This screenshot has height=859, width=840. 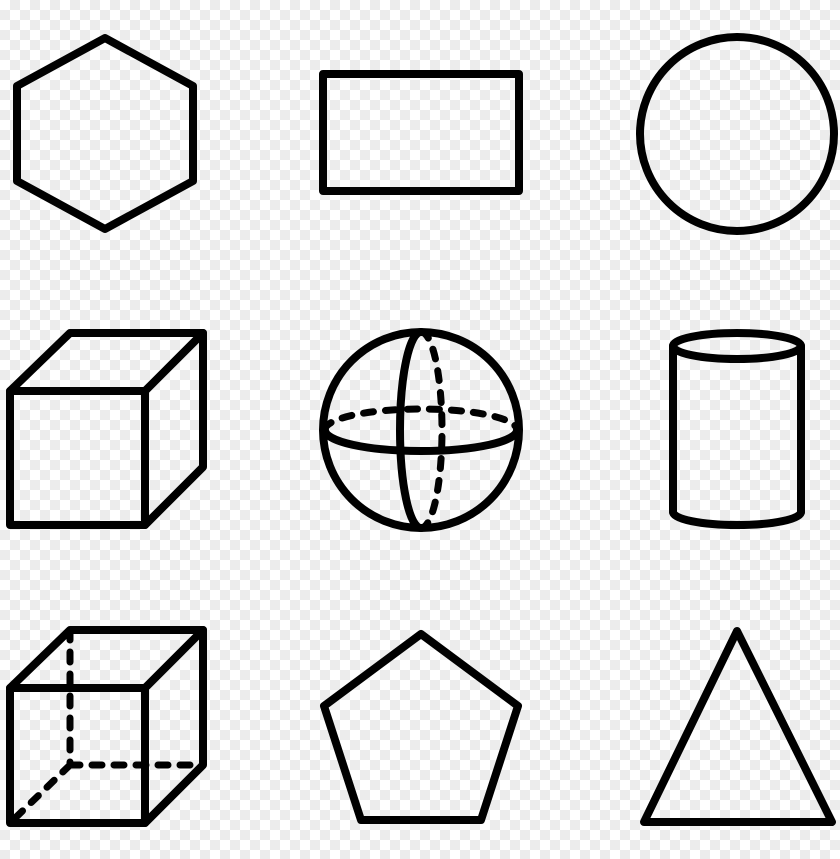 What do you see at coordinates (421, 430) in the screenshot?
I see `sphere-icon` at bounding box center [421, 430].